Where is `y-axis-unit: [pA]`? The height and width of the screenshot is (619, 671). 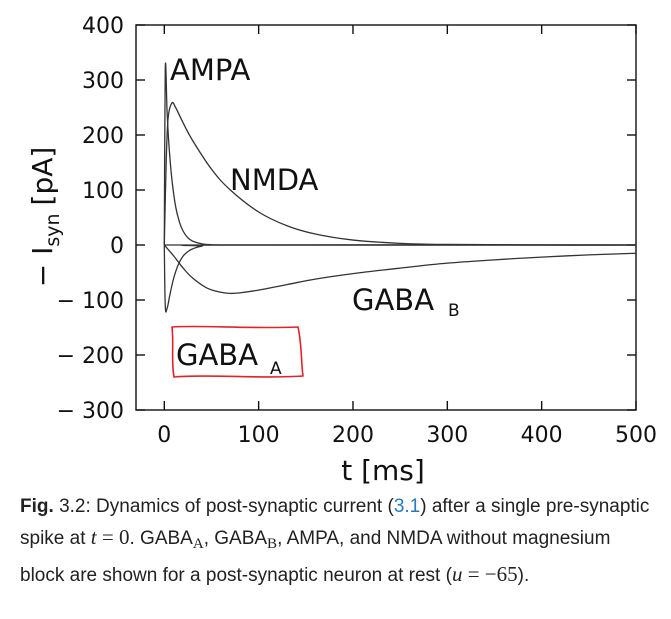
y-axis-unit: [pA] is located at coordinates (42, 176).